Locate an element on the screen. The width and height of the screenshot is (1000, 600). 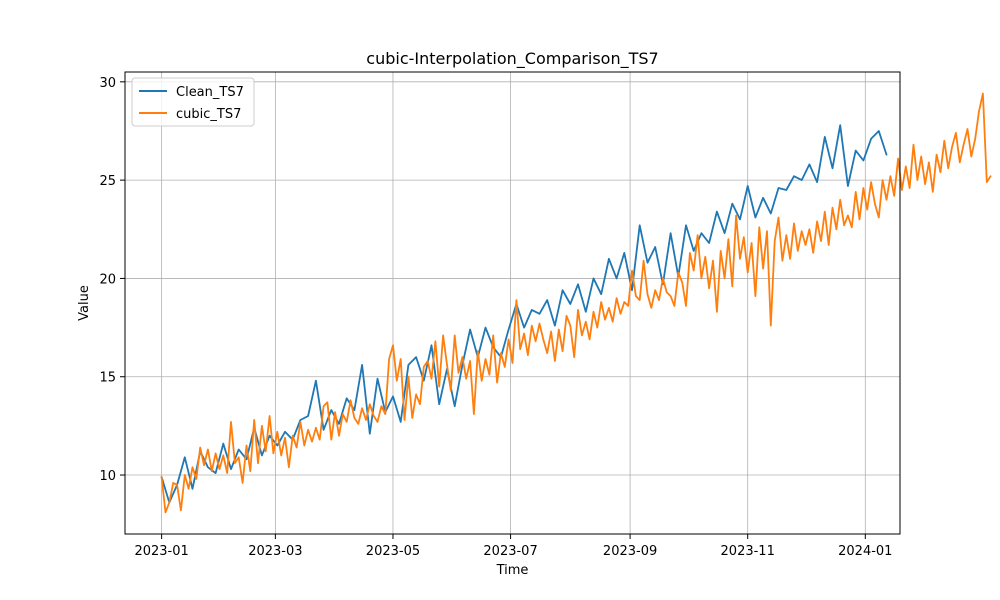
x-tick-label: 2023-09 is located at coordinates (630, 551).